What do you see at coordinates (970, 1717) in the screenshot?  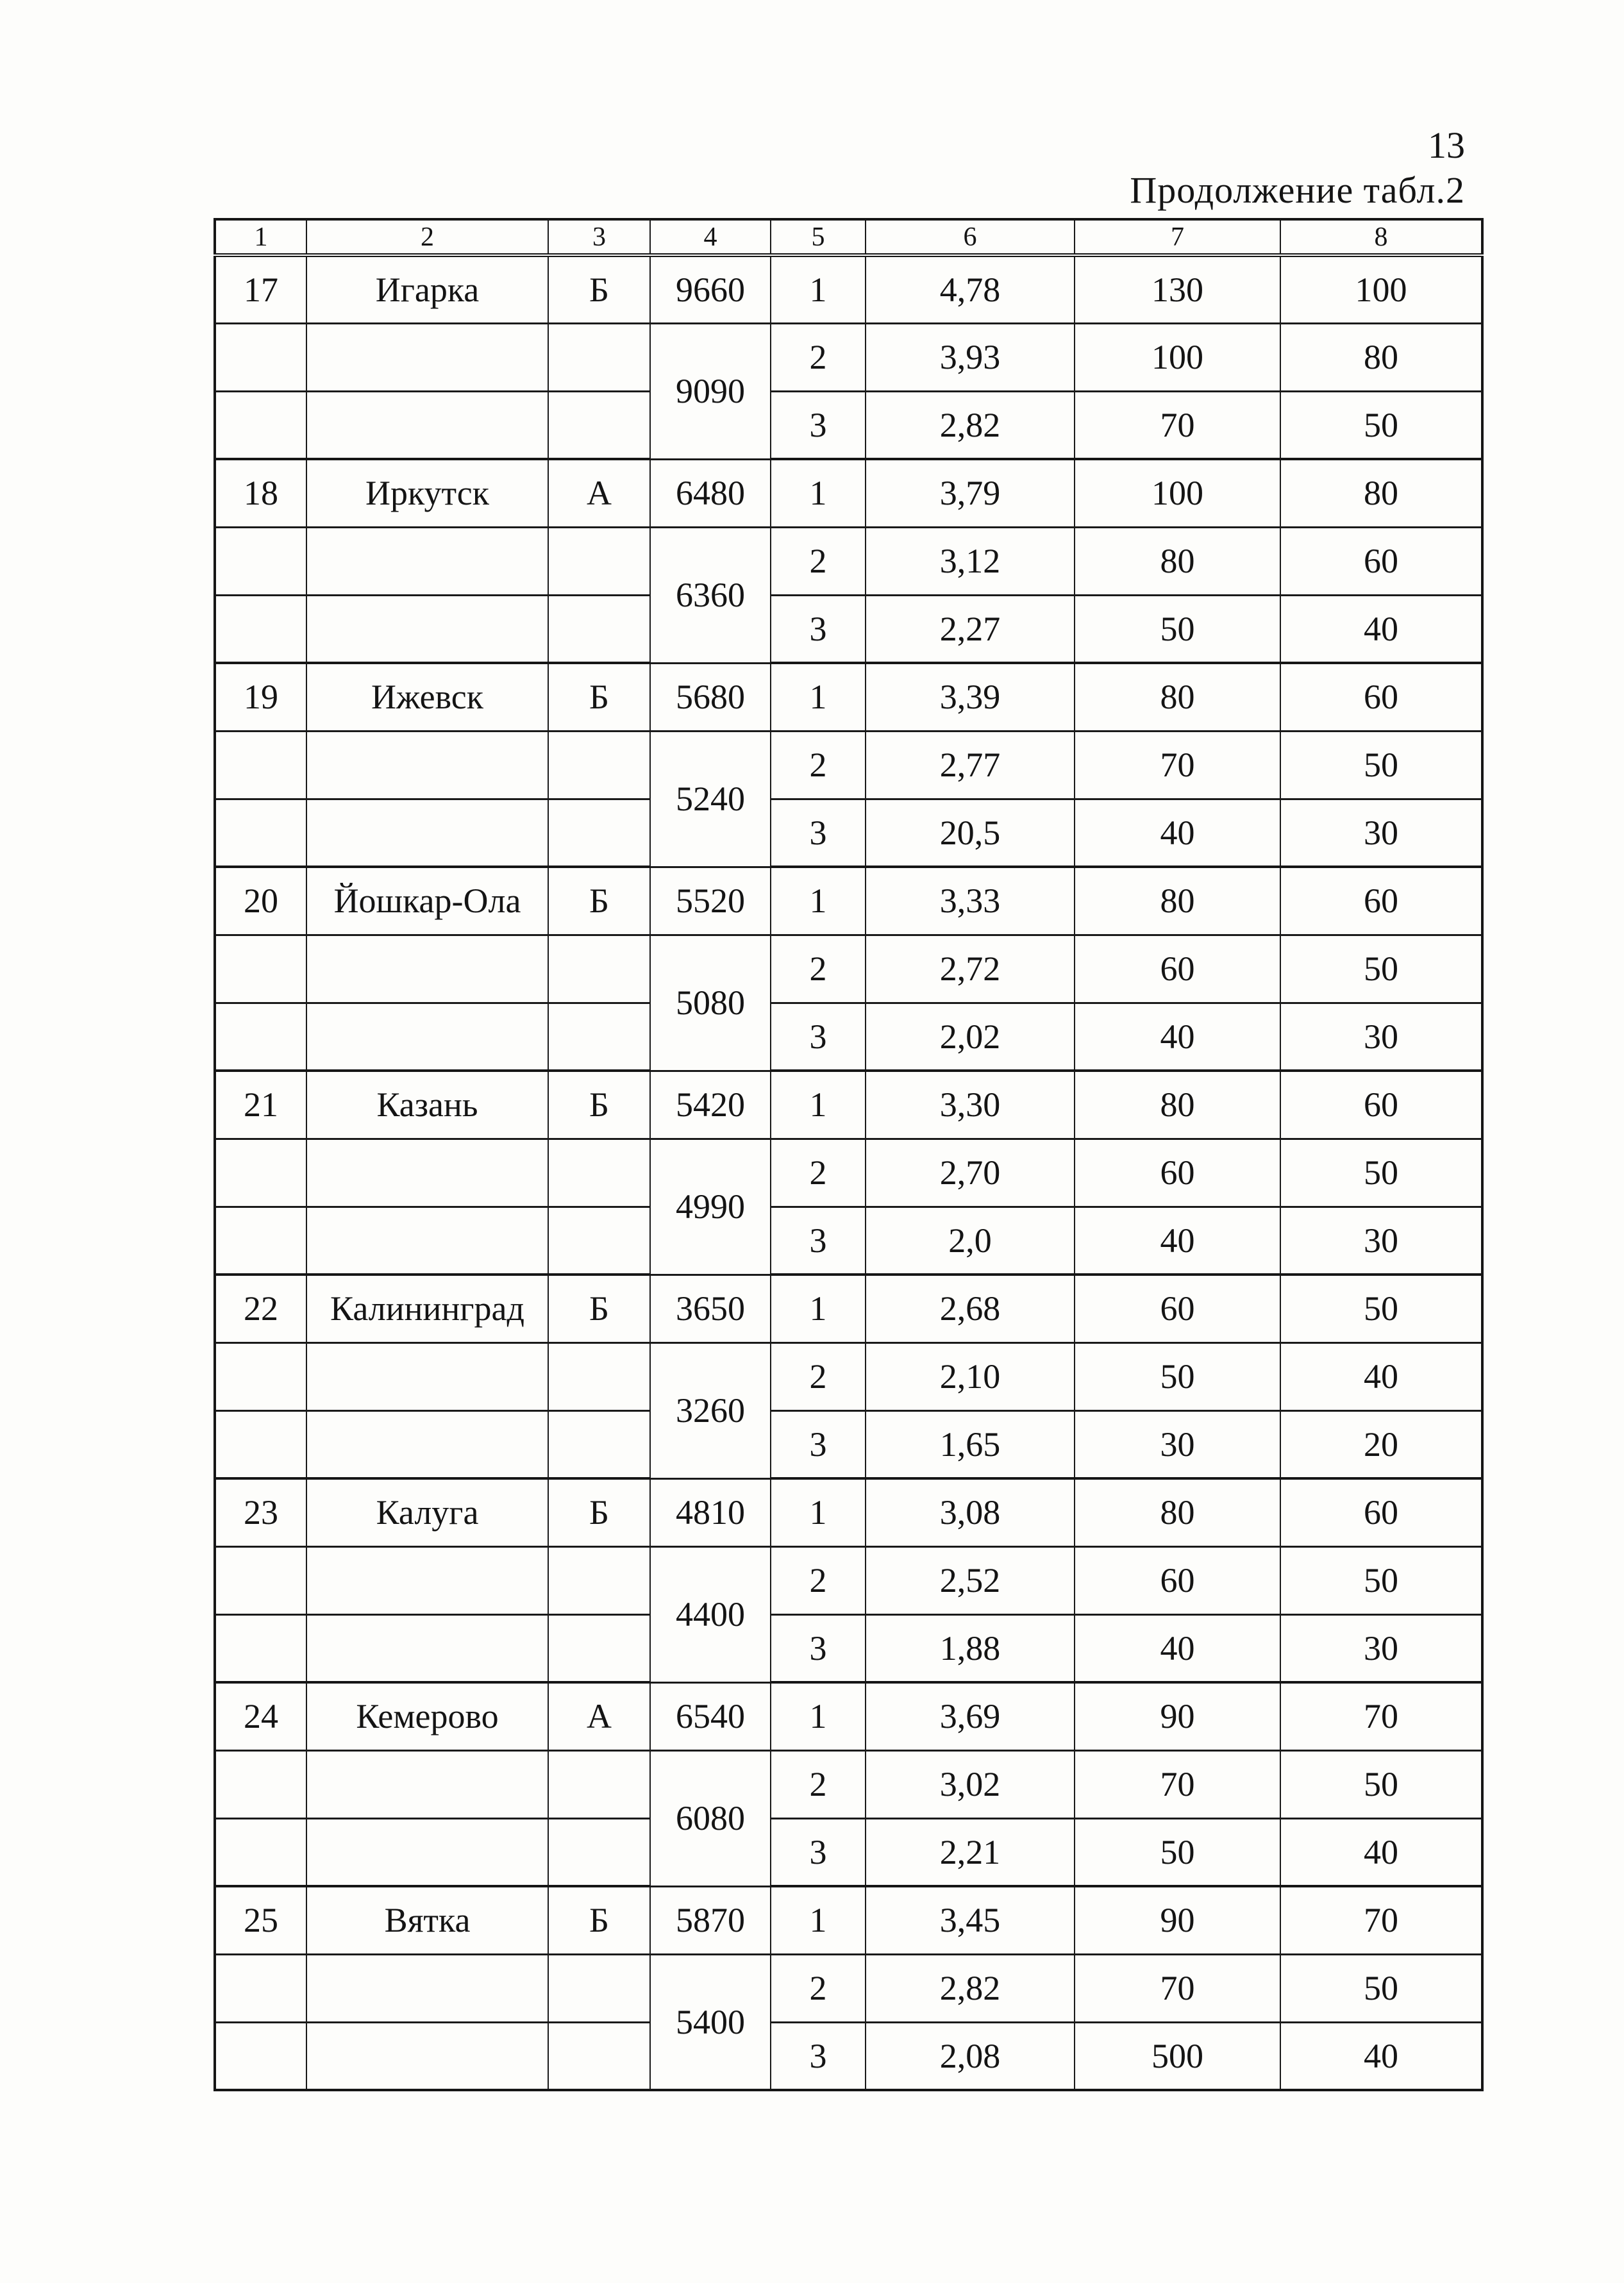 I see `col6-cell: 3,69` at bounding box center [970, 1717].